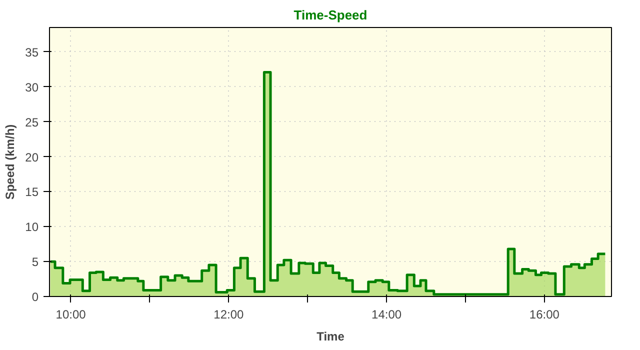 This screenshot has height=350, width=640. Describe the element at coordinates (71, 315) in the screenshot. I see `x-tick-label: 10:00` at that location.